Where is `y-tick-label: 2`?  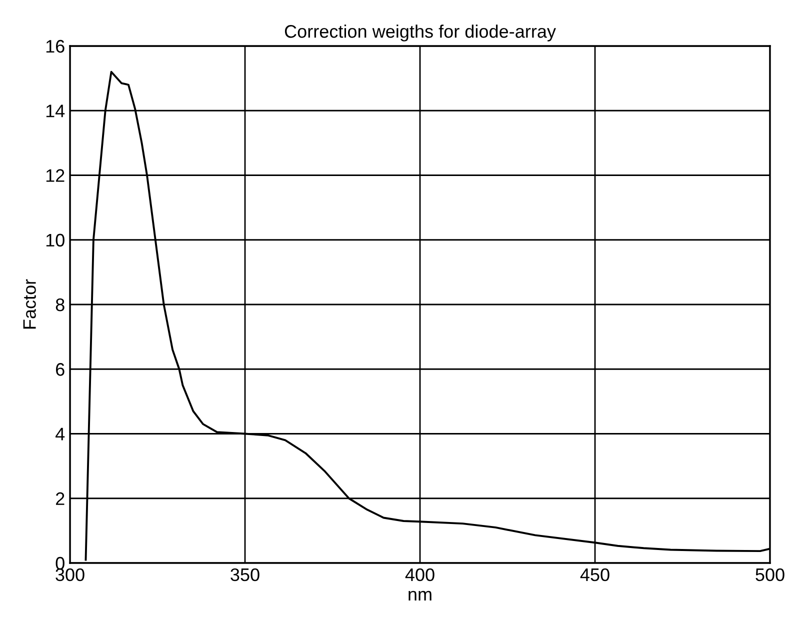
y-tick-label: 2 is located at coordinates (60, 498).